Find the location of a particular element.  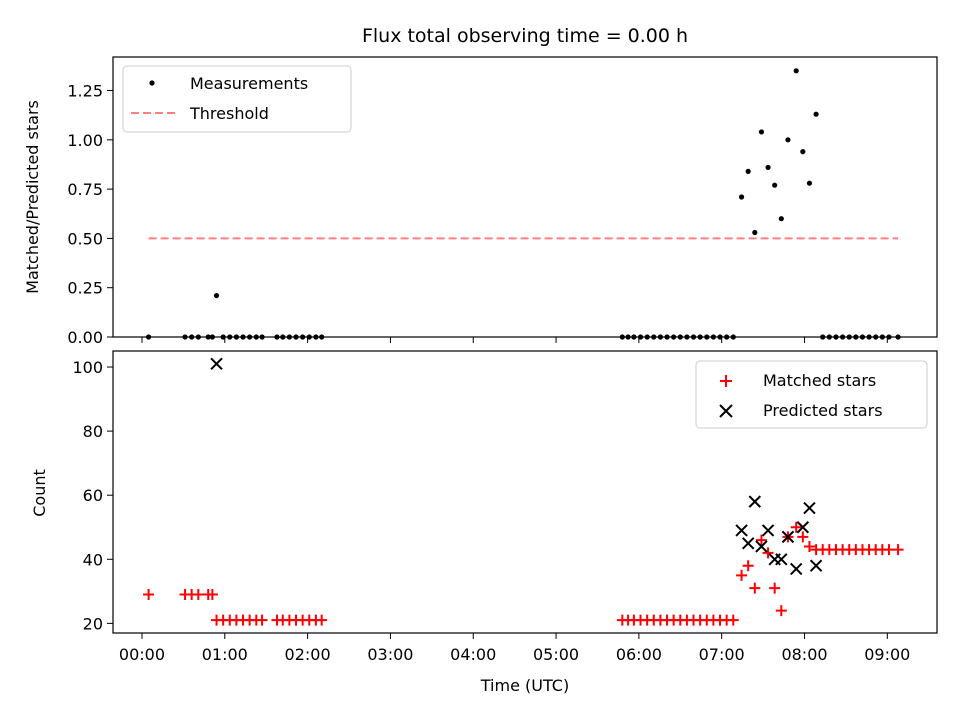

top-y-tick-label: 0.50 is located at coordinates (85, 238).